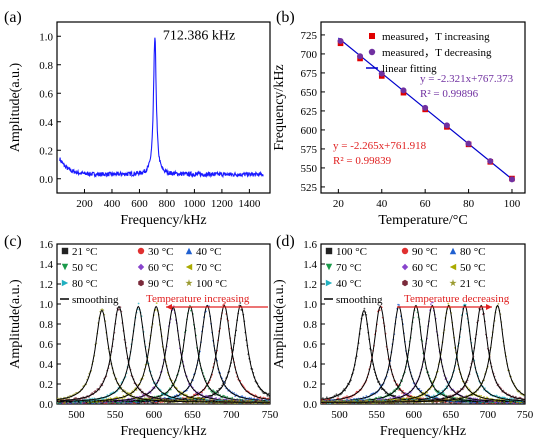  I want to click on panel-label: (b), so click(285, 17).